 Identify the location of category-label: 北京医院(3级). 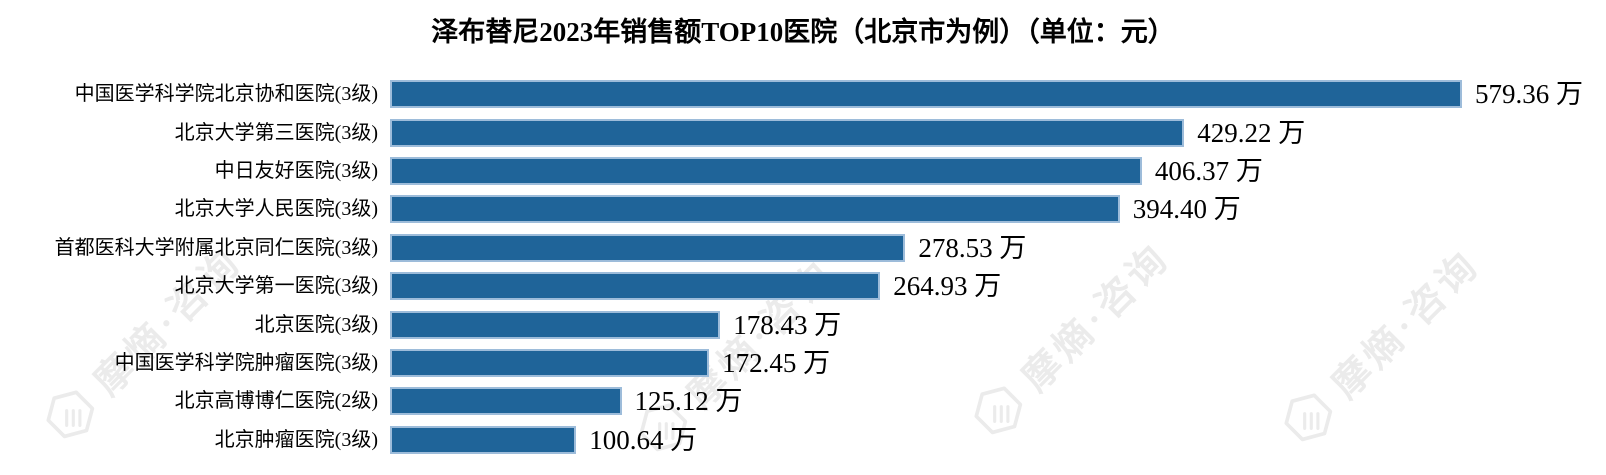
(316, 324).